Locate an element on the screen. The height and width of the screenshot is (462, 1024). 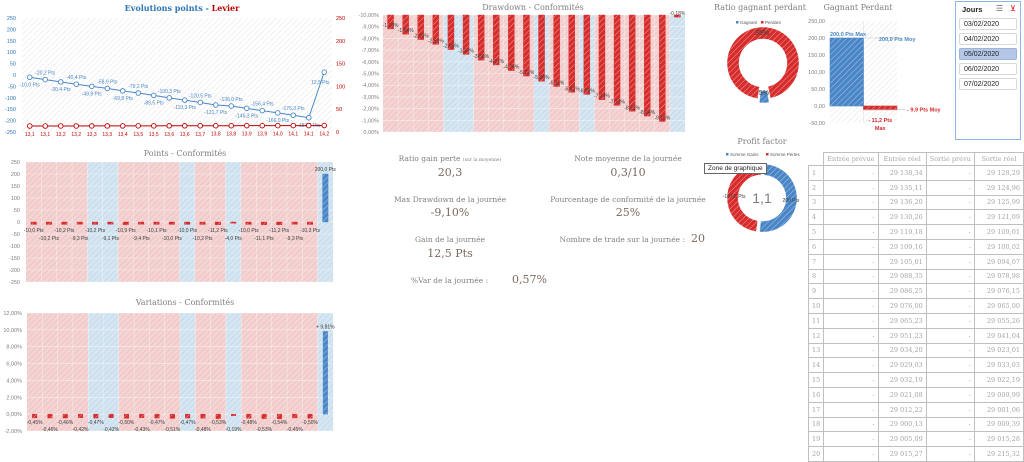
table-row: 11-29 065,23-29 055,26 is located at coordinates (915, 320).